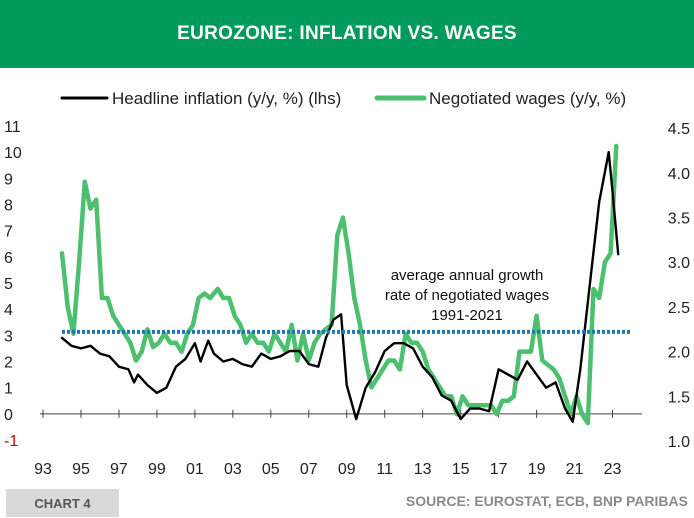 Image resolution: width=694 pixels, height=518 pixels. What do you see at coordinates (347, 469) in the screenshot?
I see `x-tick-label: 09` at bounding box center [347, 469].